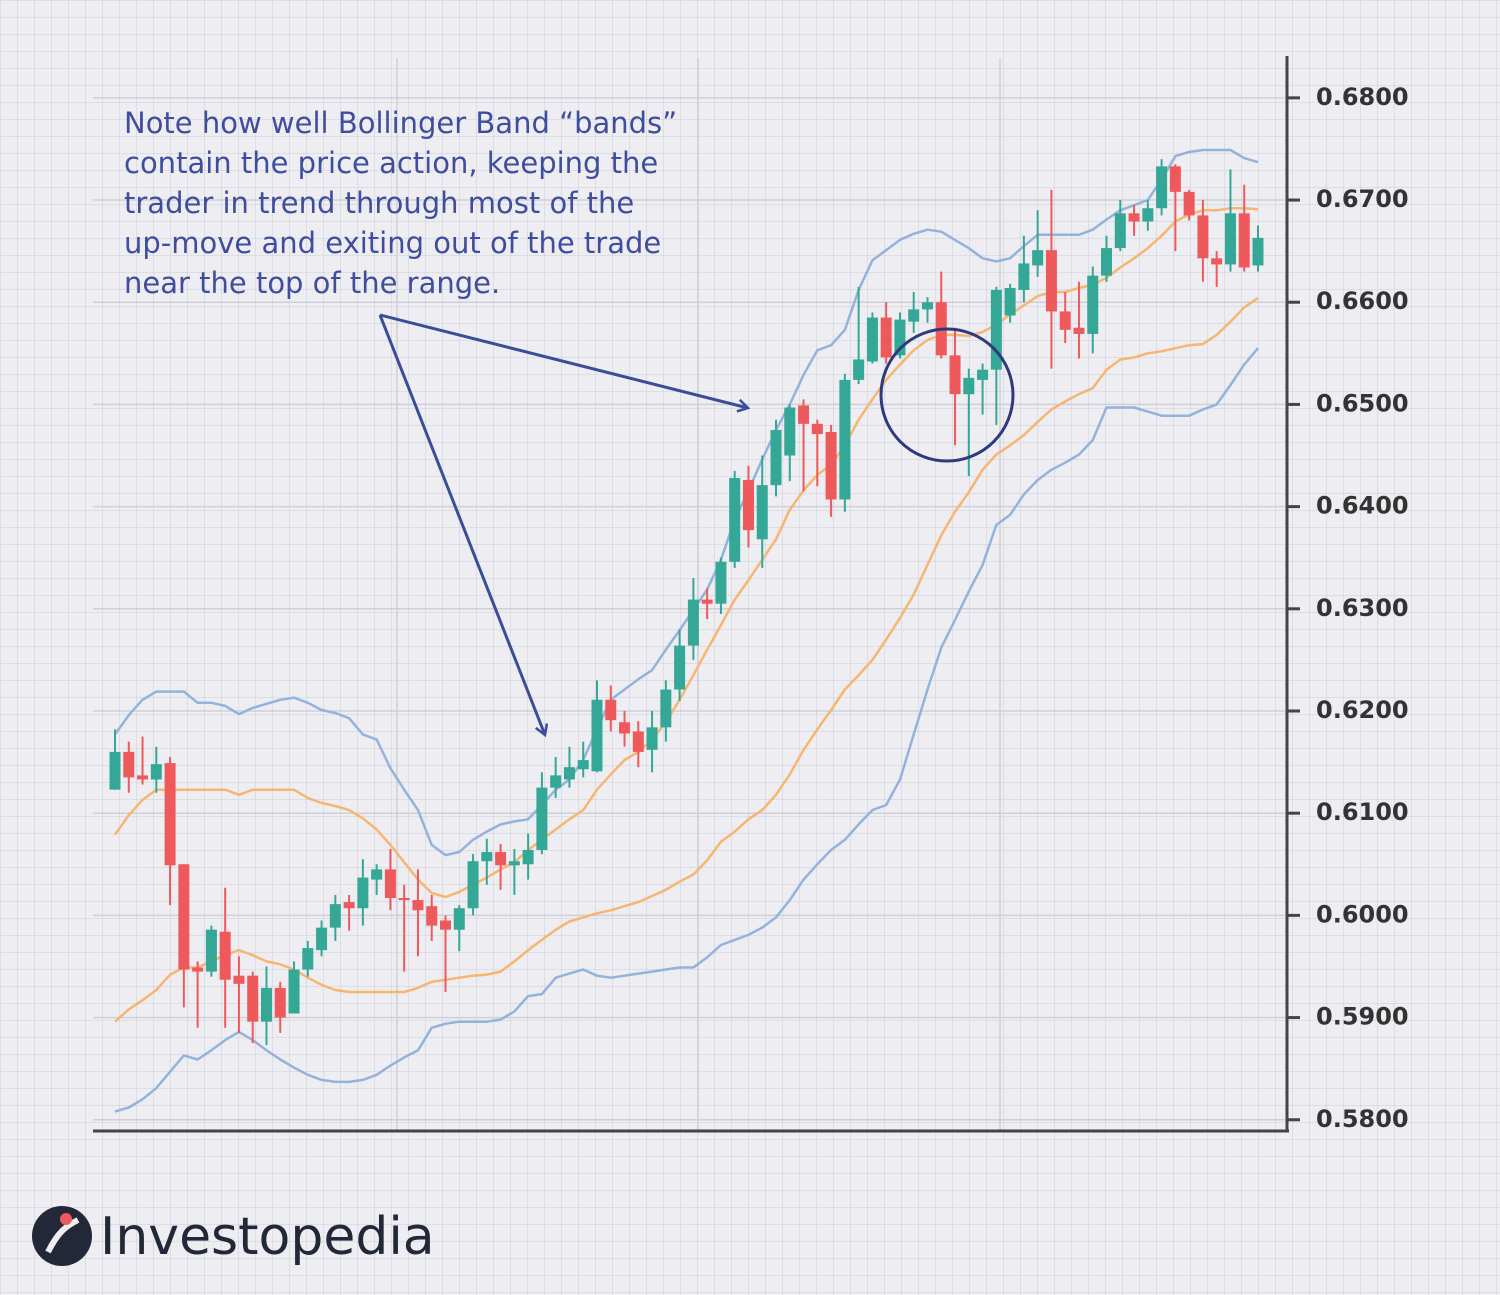 The image size is (1500, 1295). I want to click on logo-dot, so click(66, 1219).